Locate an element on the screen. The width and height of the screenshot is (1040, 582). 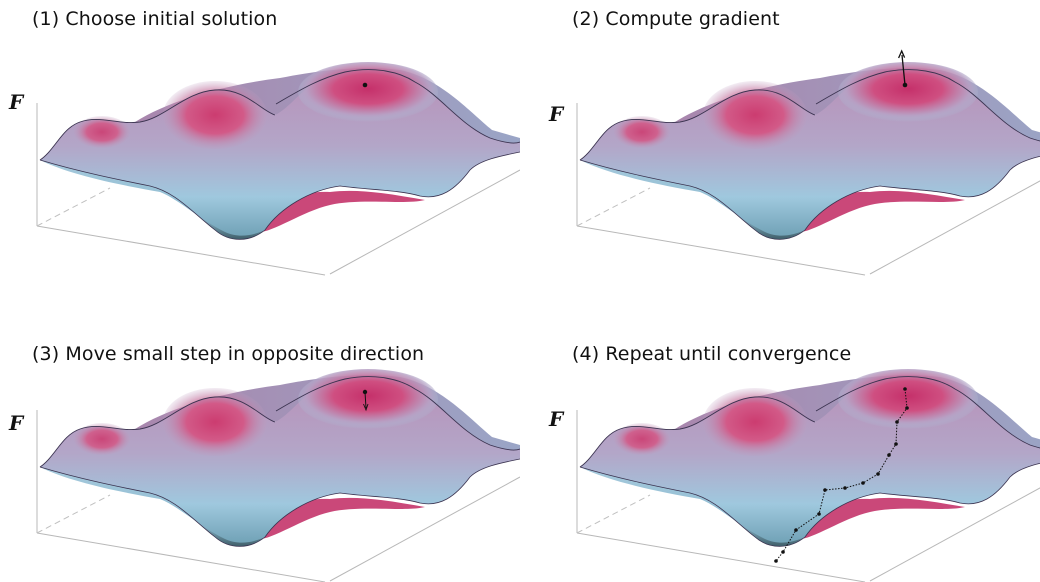
panel-title: (2) Compute gradient is located at coordinates (676, 19).